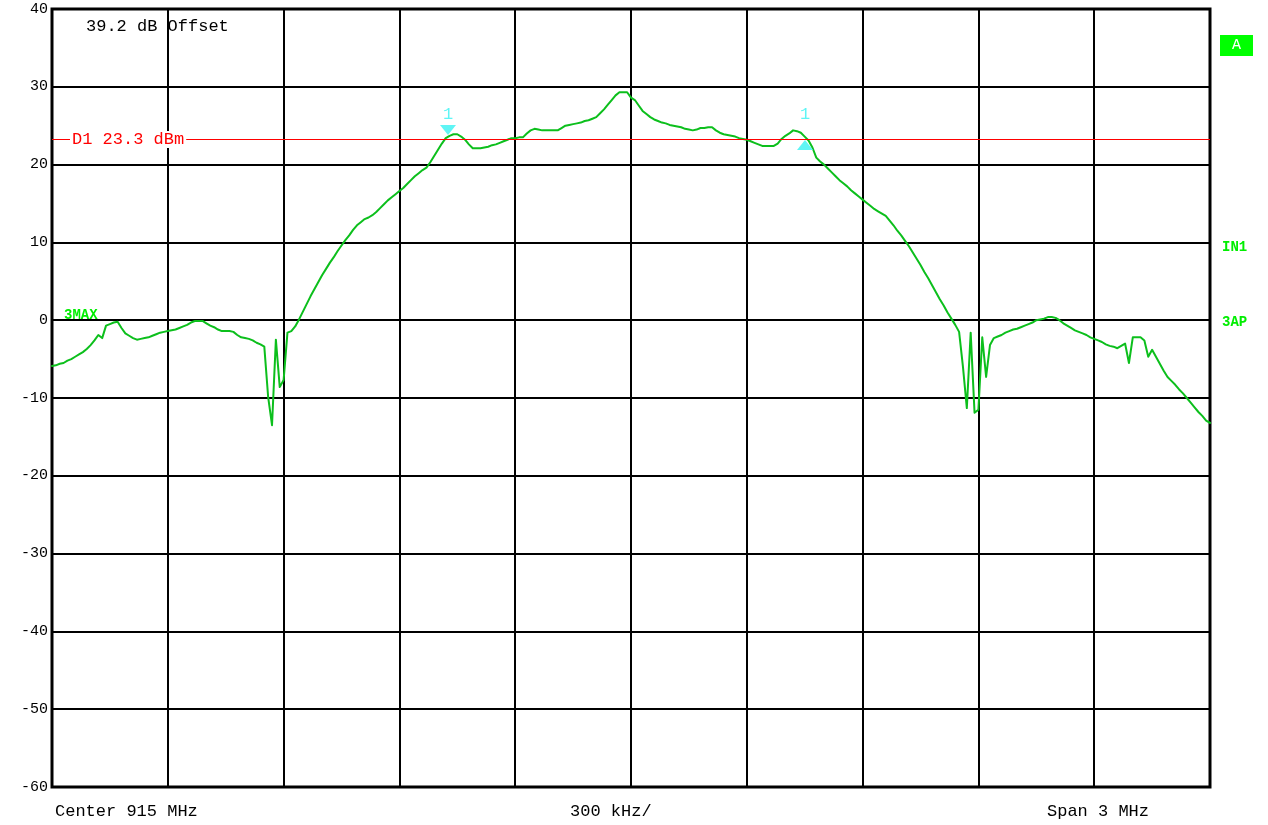 The width and height of the screenshot is (1268, 825). I want to click on ref-line-label: D1 23.3 dBm, so click(128, 139).